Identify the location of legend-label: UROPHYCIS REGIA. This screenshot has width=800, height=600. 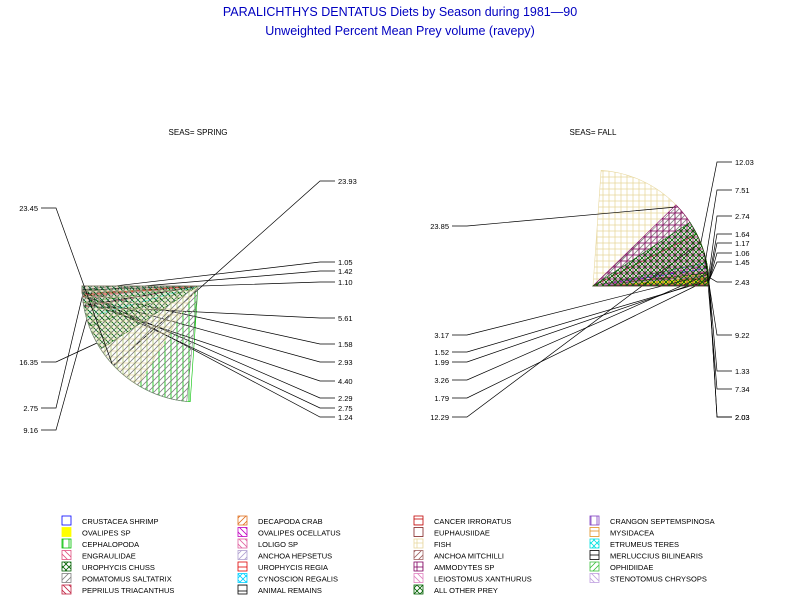
(293, 567).